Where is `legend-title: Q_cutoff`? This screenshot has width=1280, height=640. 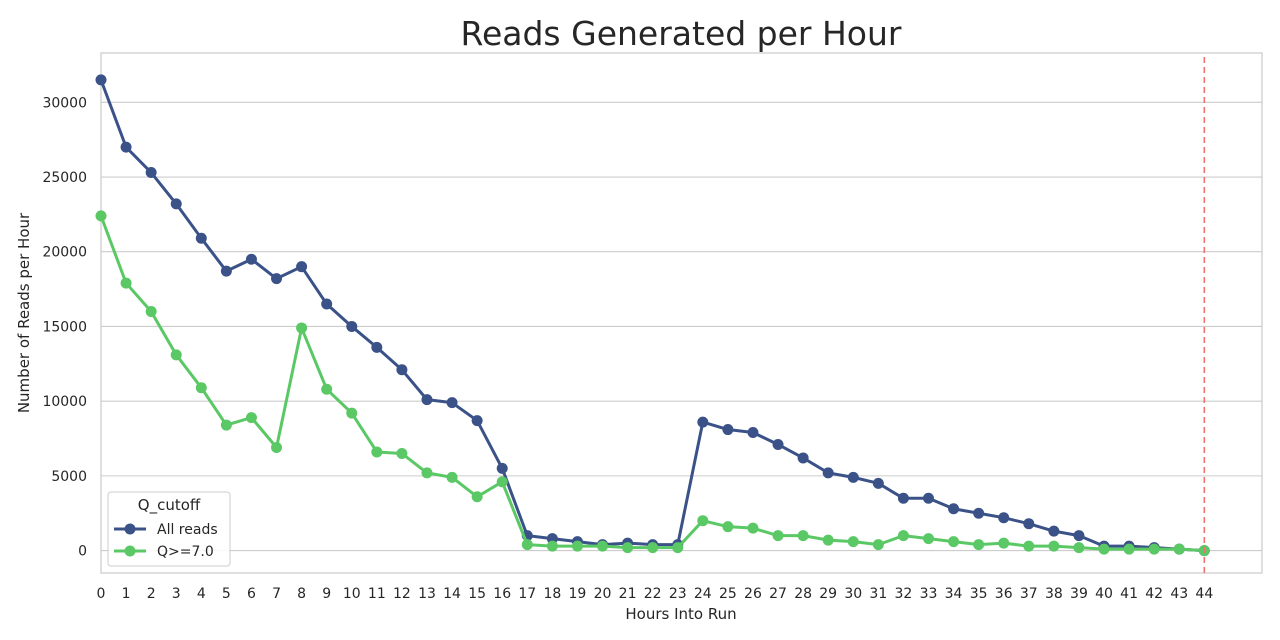 legend-title: Q_cutoff is located at coordinates (169, 505).